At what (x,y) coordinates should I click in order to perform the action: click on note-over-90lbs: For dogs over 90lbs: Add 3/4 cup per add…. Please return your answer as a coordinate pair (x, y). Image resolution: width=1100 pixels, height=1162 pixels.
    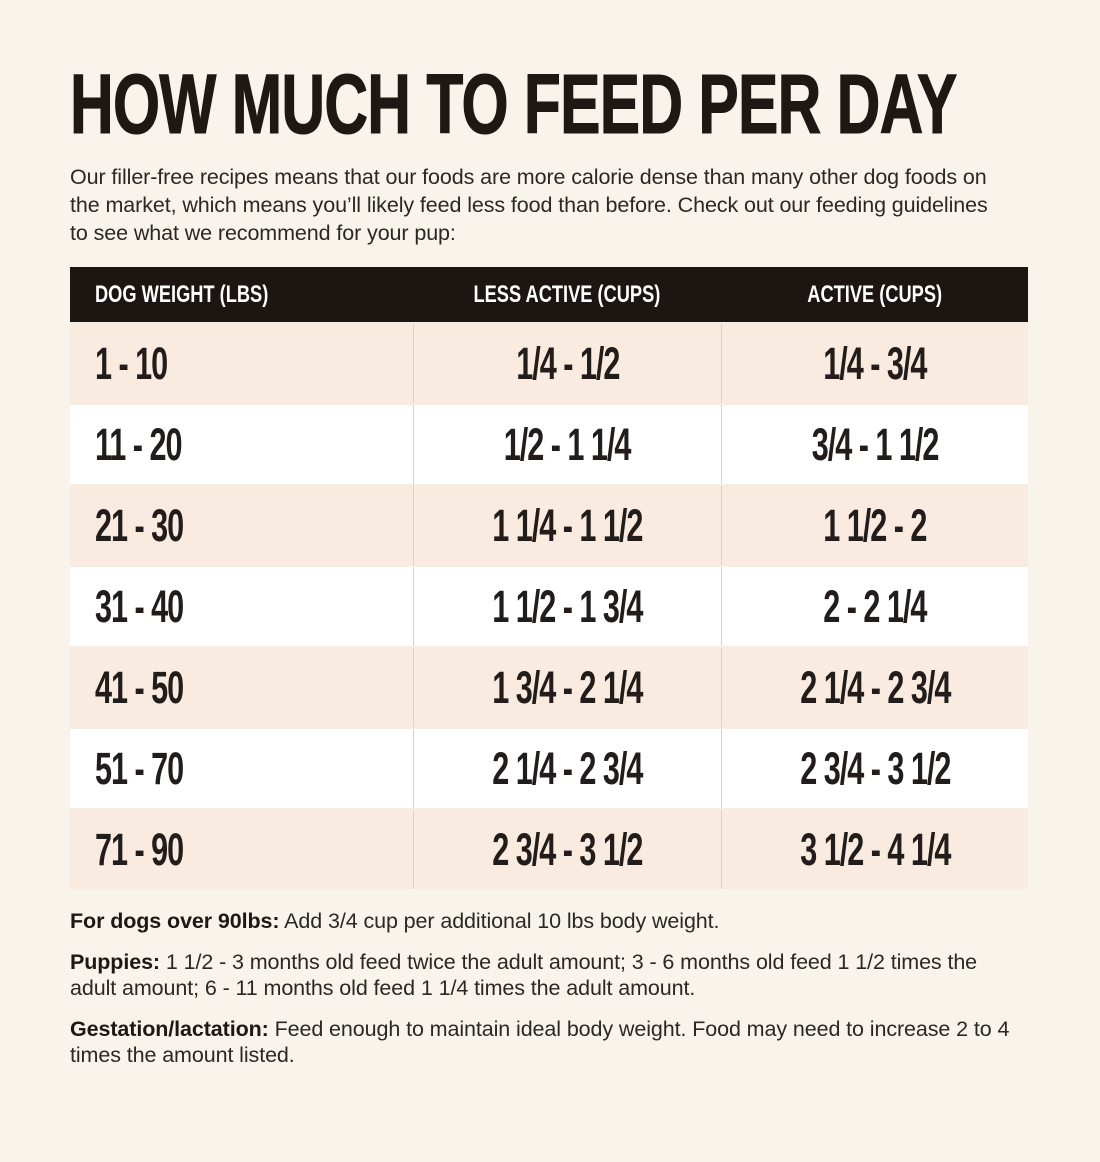
    Looking at the image, I should click on (540, 921).